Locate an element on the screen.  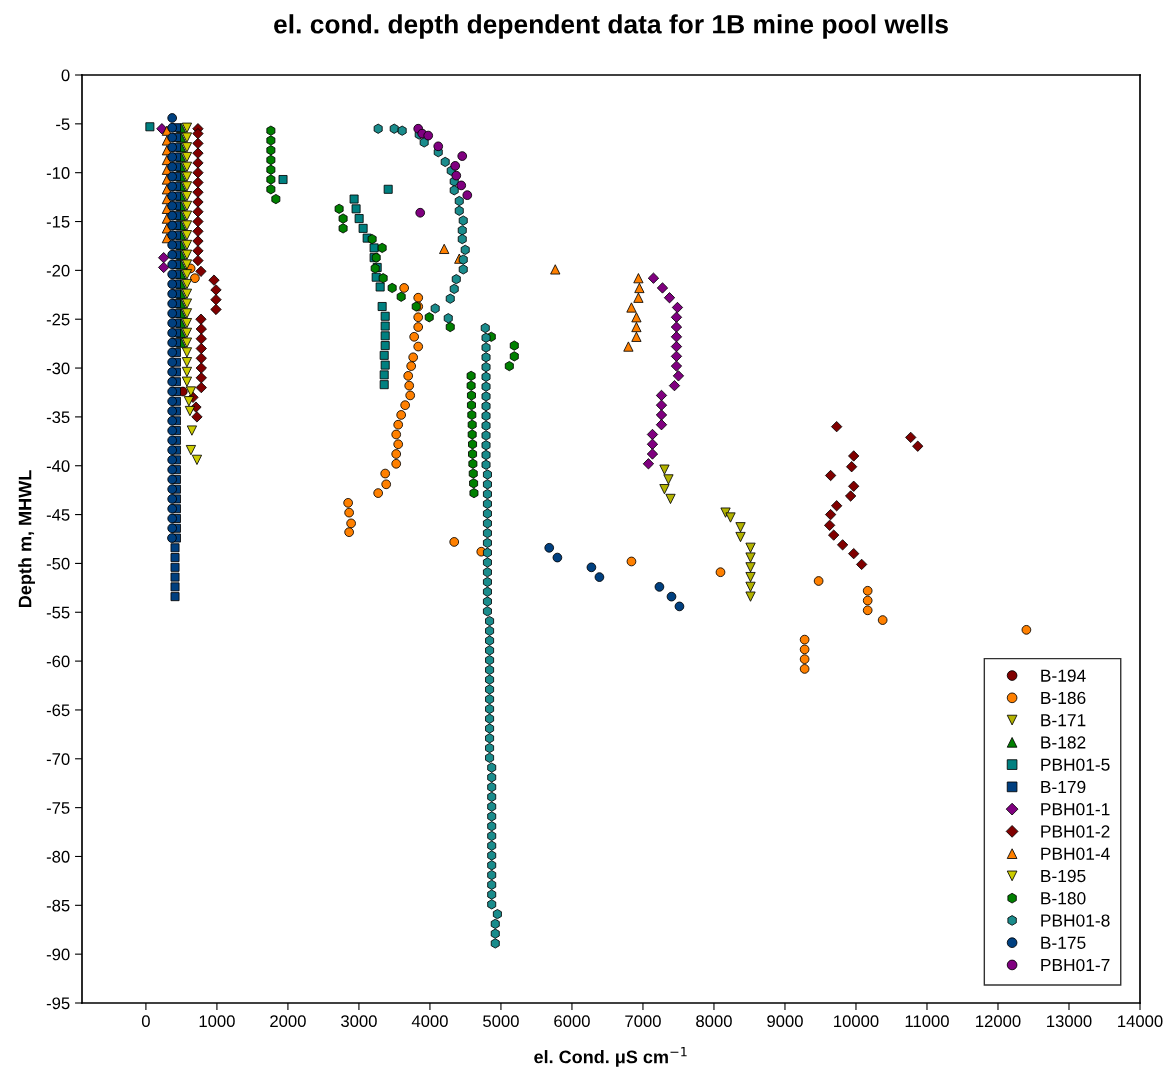
legend-label: B-182 is located at coordinates (1063, 742).